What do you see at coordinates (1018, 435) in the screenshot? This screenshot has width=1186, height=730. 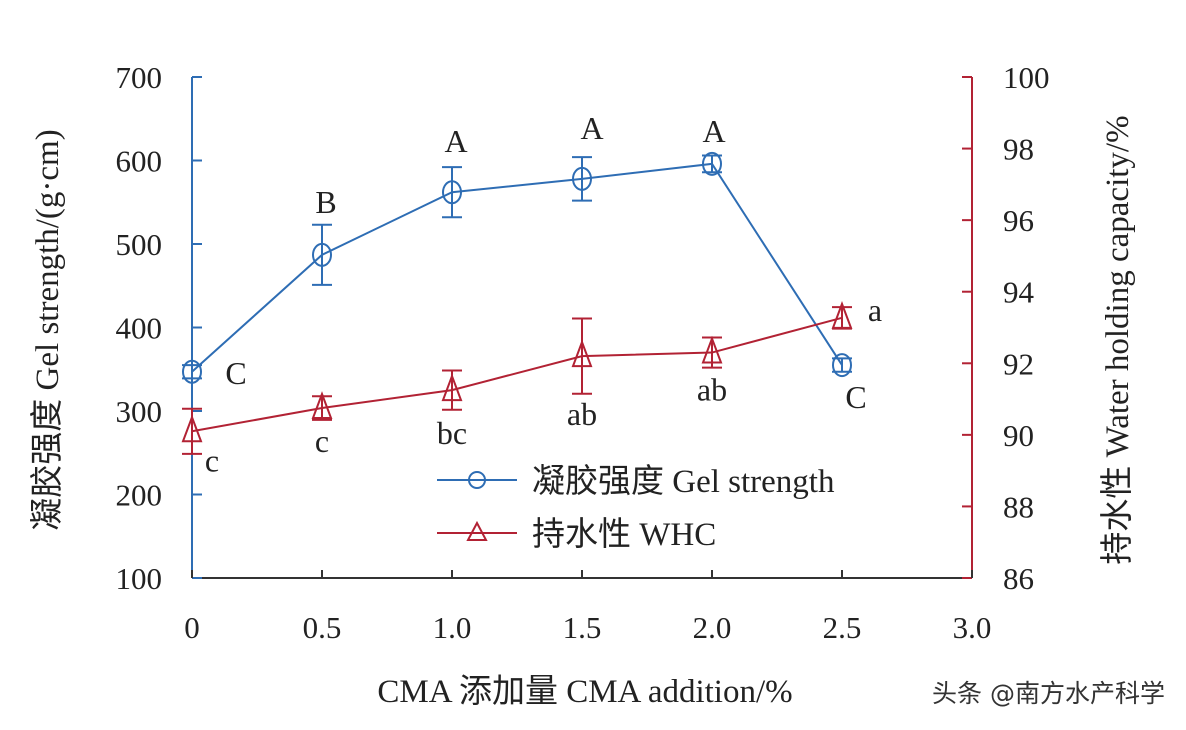 I see `y-right-tick-label: 90` at bounding box center [1018, 435].